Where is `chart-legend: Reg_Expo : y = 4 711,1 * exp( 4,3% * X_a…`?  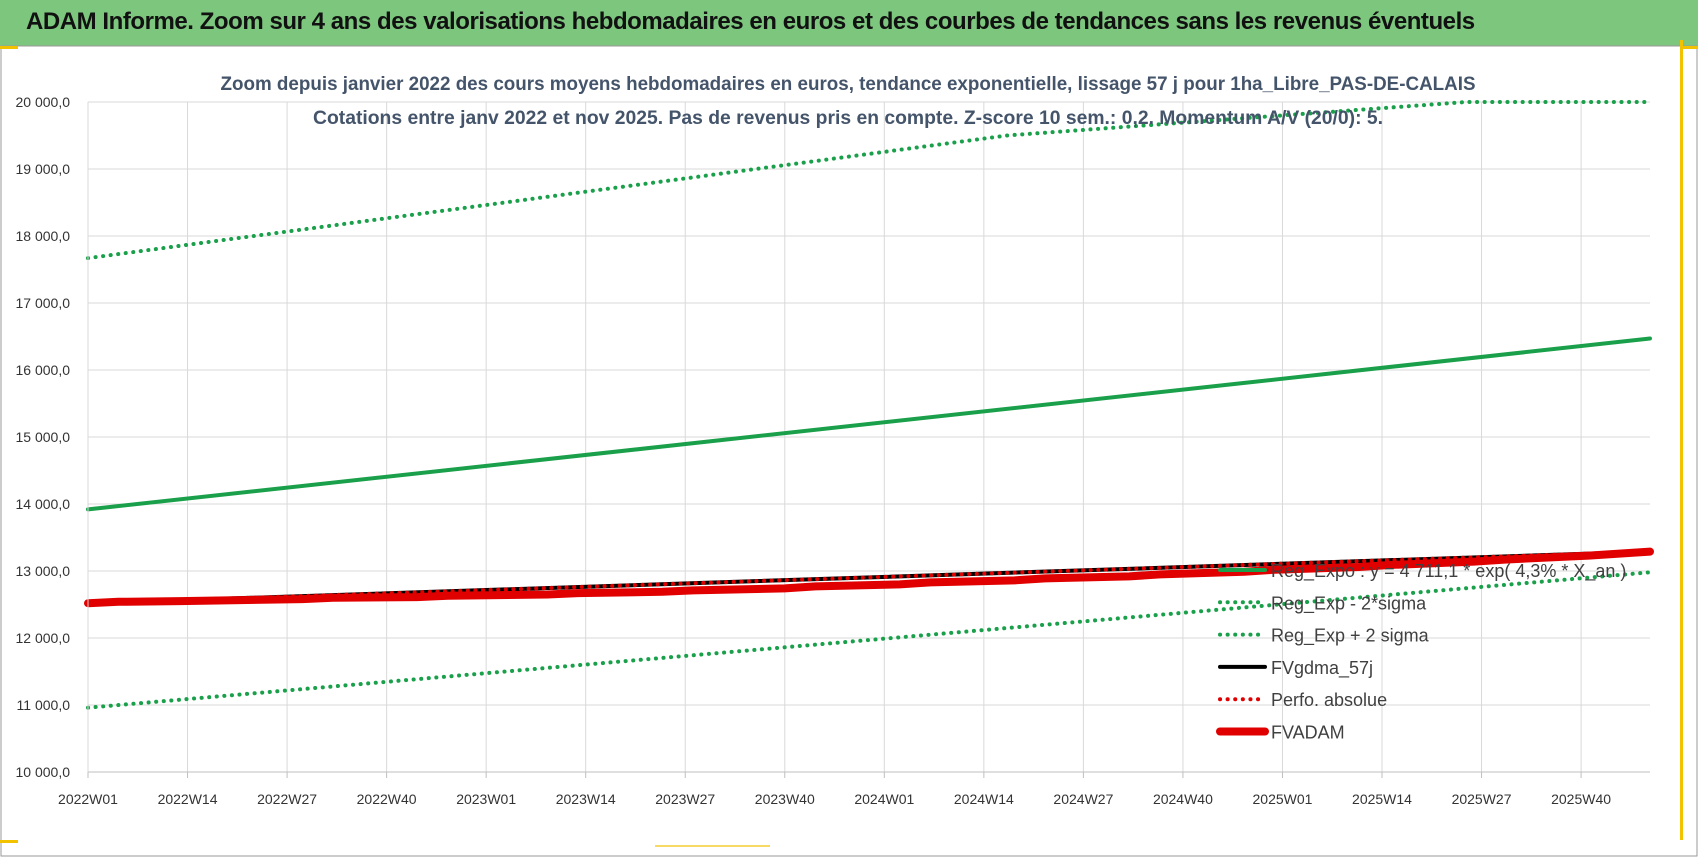 chart-legend: Reg_Expo : y = 4 711,1 * exp( 4,3% * X_a… is located at coordinates (1421, 652).